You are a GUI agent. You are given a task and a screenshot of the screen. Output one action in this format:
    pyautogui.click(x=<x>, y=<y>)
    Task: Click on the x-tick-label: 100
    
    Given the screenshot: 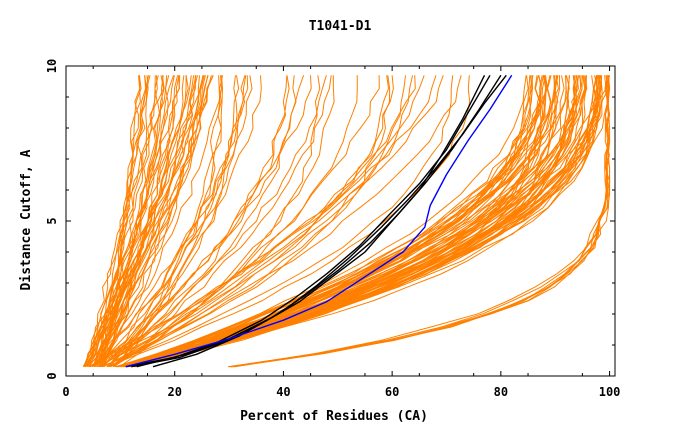 What is the action you would take?
    pyautogui.click(x=610, y=392)
    